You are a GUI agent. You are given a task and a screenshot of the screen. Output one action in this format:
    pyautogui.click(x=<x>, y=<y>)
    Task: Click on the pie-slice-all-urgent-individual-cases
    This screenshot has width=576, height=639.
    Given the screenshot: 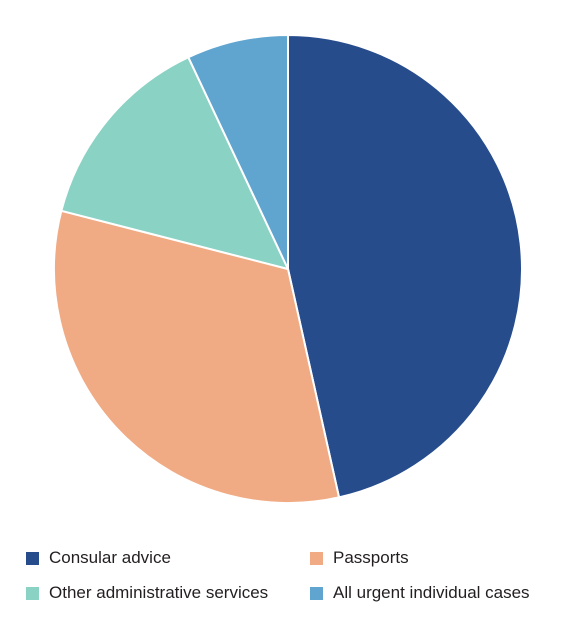 What is the action you would take?
    pyautogui.click(x=238, y=152)
    